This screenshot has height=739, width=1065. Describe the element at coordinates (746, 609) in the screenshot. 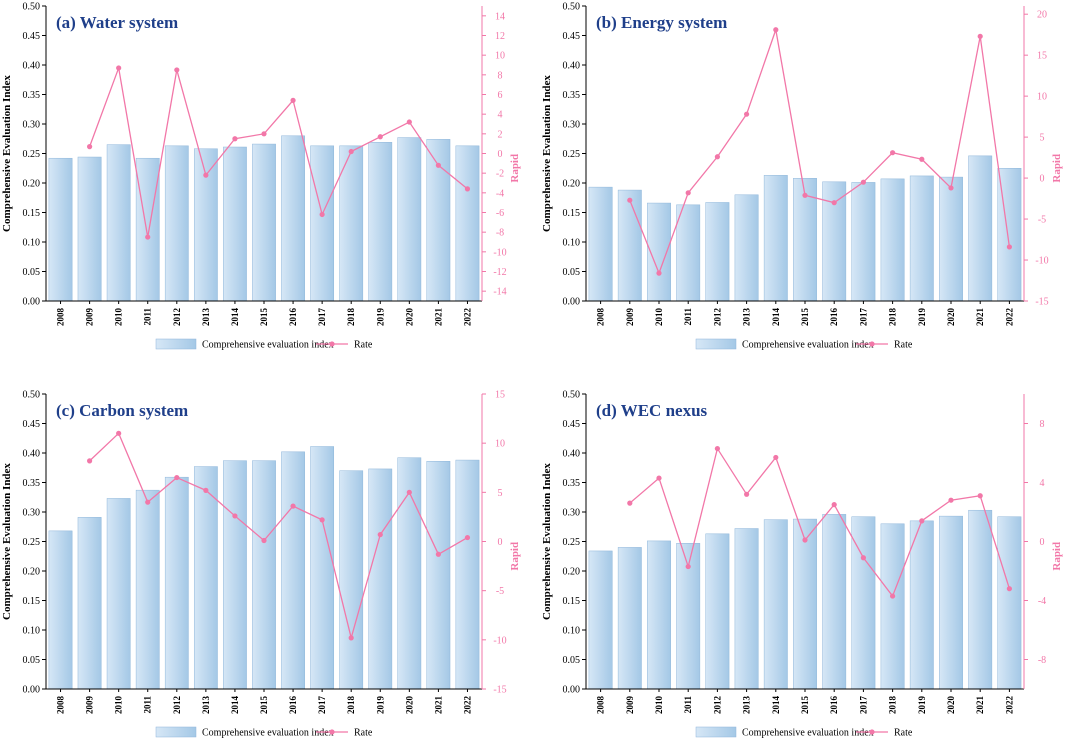

I see `bar-2013` at that location.